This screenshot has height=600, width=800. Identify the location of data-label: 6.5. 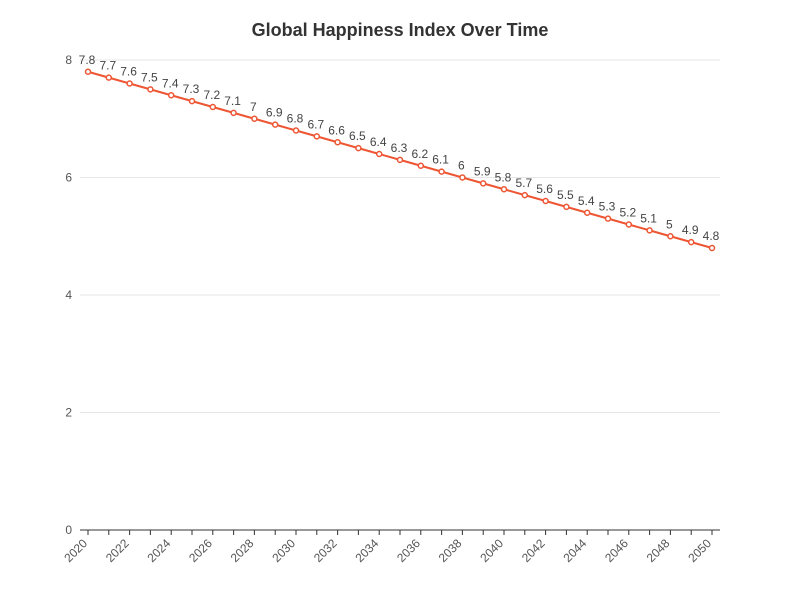
(357, 136).